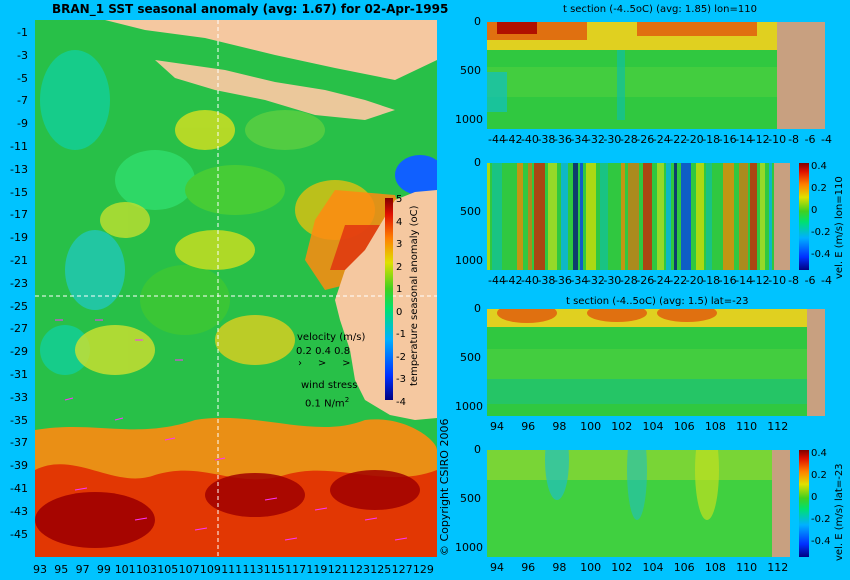 The height and width of the screenshot is (580, 850). What do you see at coordinates (528, 426) in the screenshot?
I see `x-tick-label: 96` at bounding box center [528, 426].